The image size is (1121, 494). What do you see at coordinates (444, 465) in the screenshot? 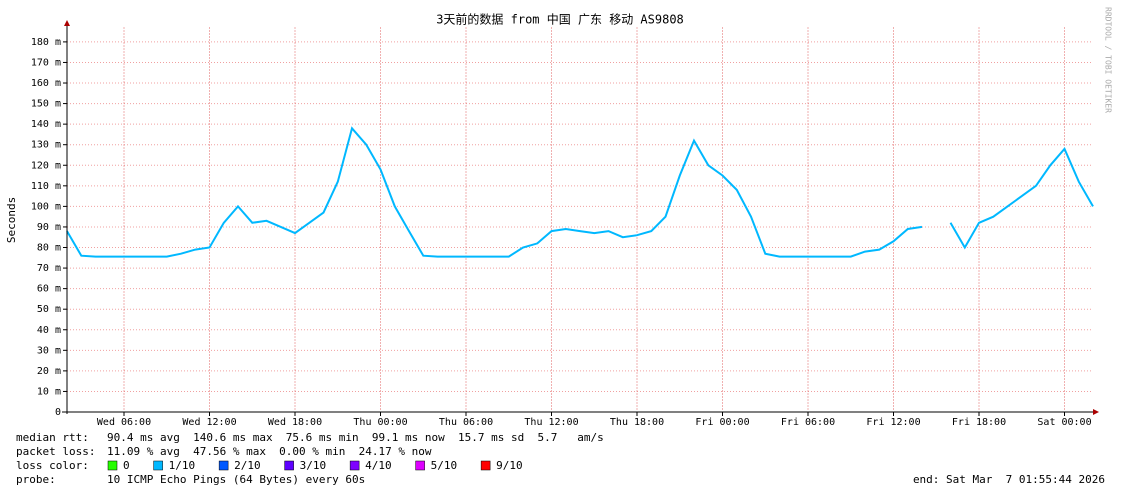
I see `loss-label: 5/10` at bounding box center [444, 465].